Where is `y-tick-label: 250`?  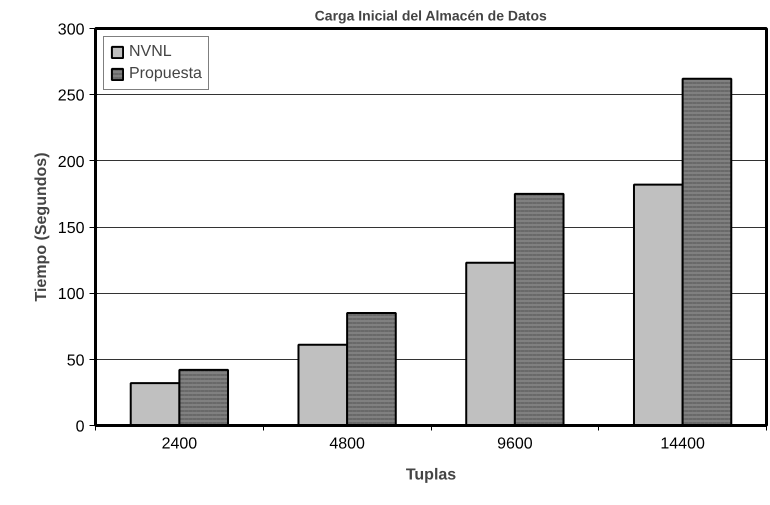 y-tick-label: 250 is located at coordinates (71, 96).